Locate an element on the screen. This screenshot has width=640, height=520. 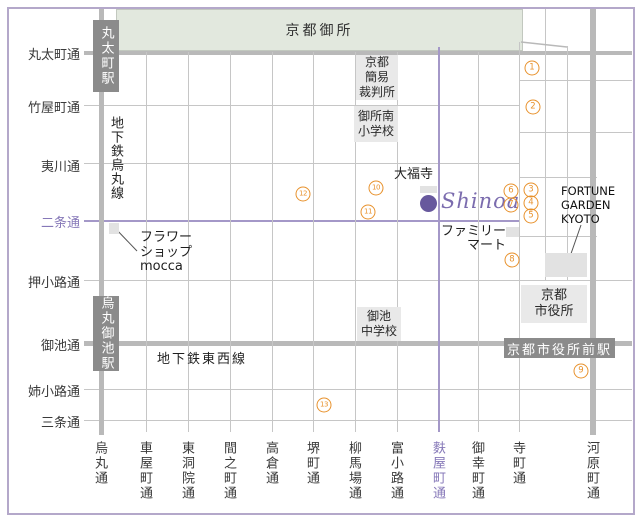
street-label-gokomachi-dori: 御幸町通 is located at coordinates (476, 471).